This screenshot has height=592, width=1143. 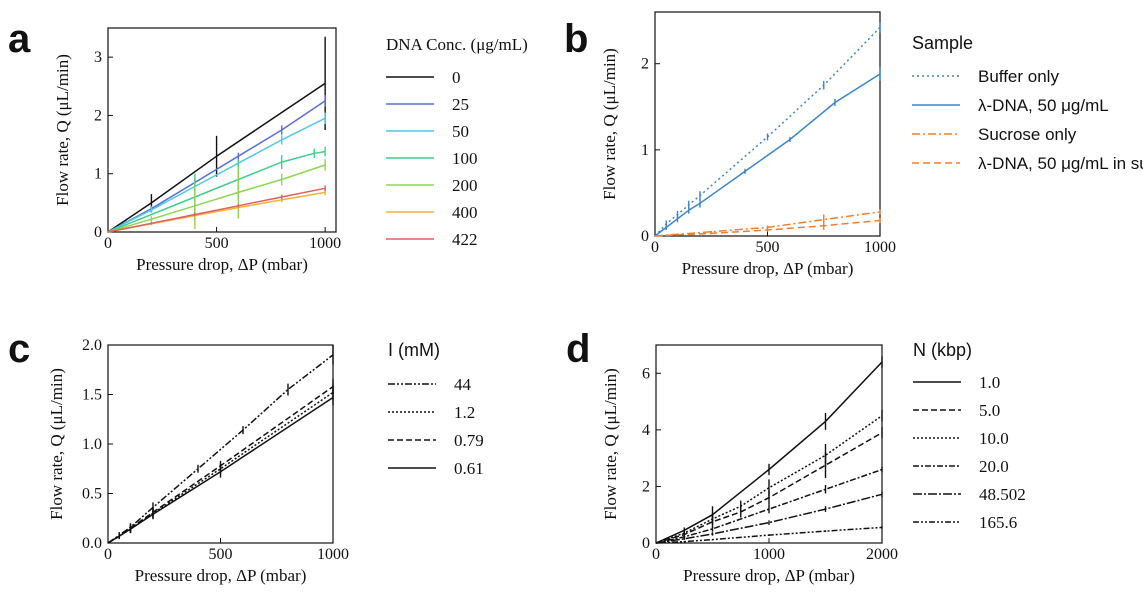 What do you see at coordinates (464, 412) in the screenshot?
I see `legend-label: 1.2` at bounding box center [464, 412].